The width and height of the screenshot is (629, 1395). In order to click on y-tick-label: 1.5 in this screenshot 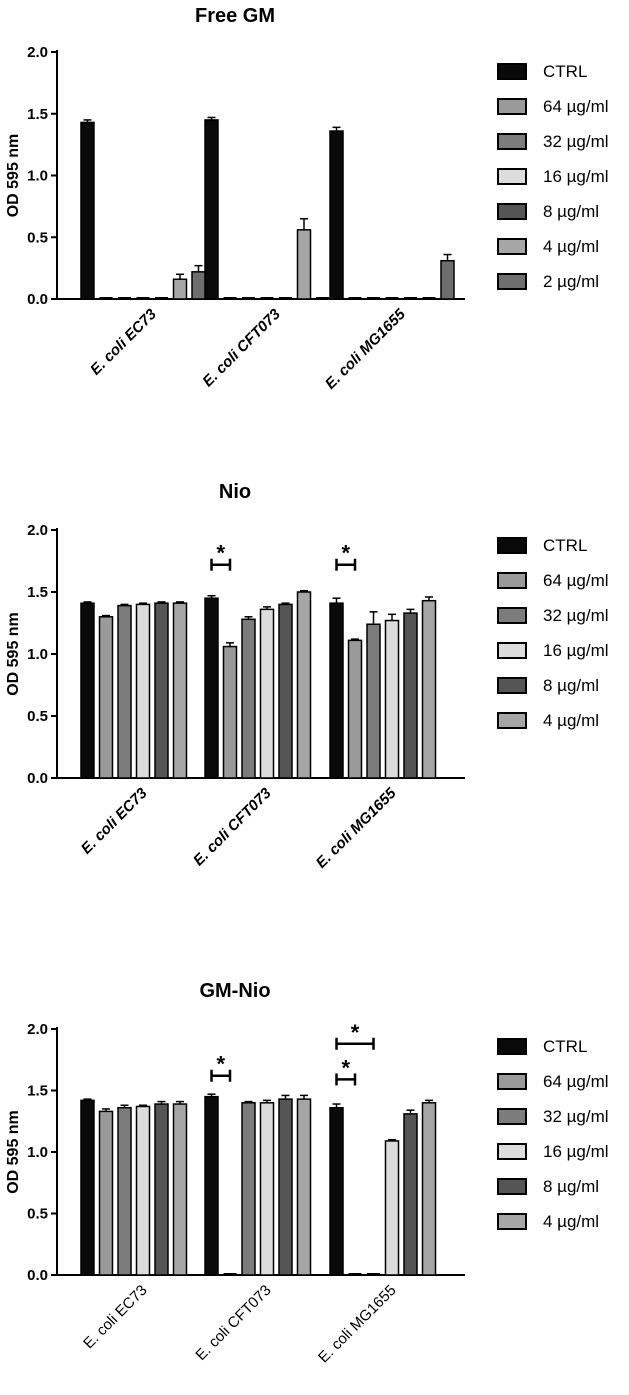, I will do `click(37, 114)`.